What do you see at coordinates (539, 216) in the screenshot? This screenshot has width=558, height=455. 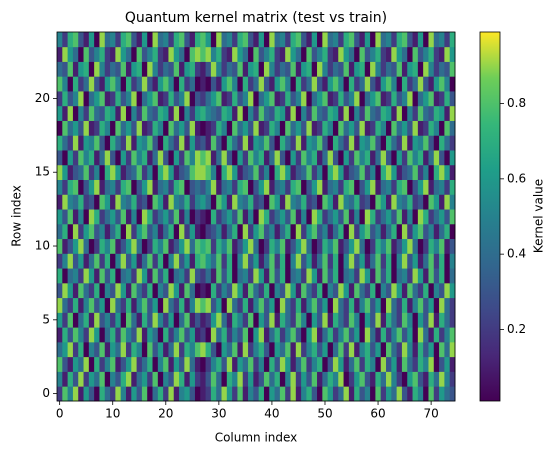 I see `colorbar-label: Kernel value` at bounding box center [539, 216].